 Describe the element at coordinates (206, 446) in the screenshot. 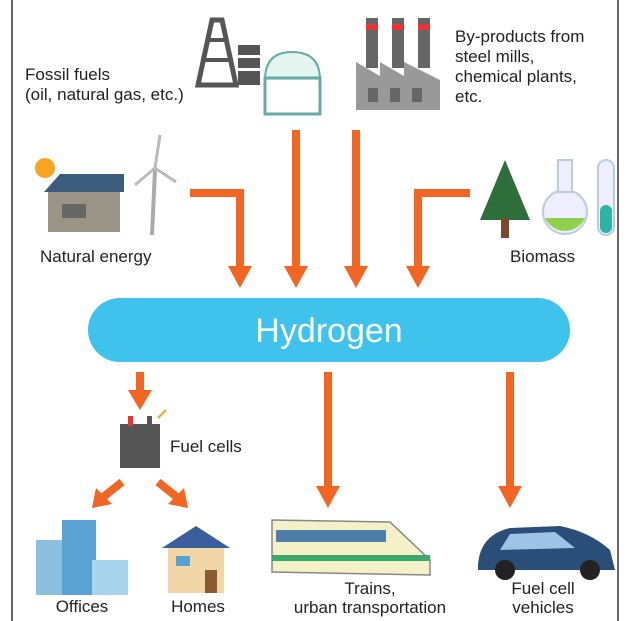

I see `fuel-cells-label: Fuel cells` at that location.